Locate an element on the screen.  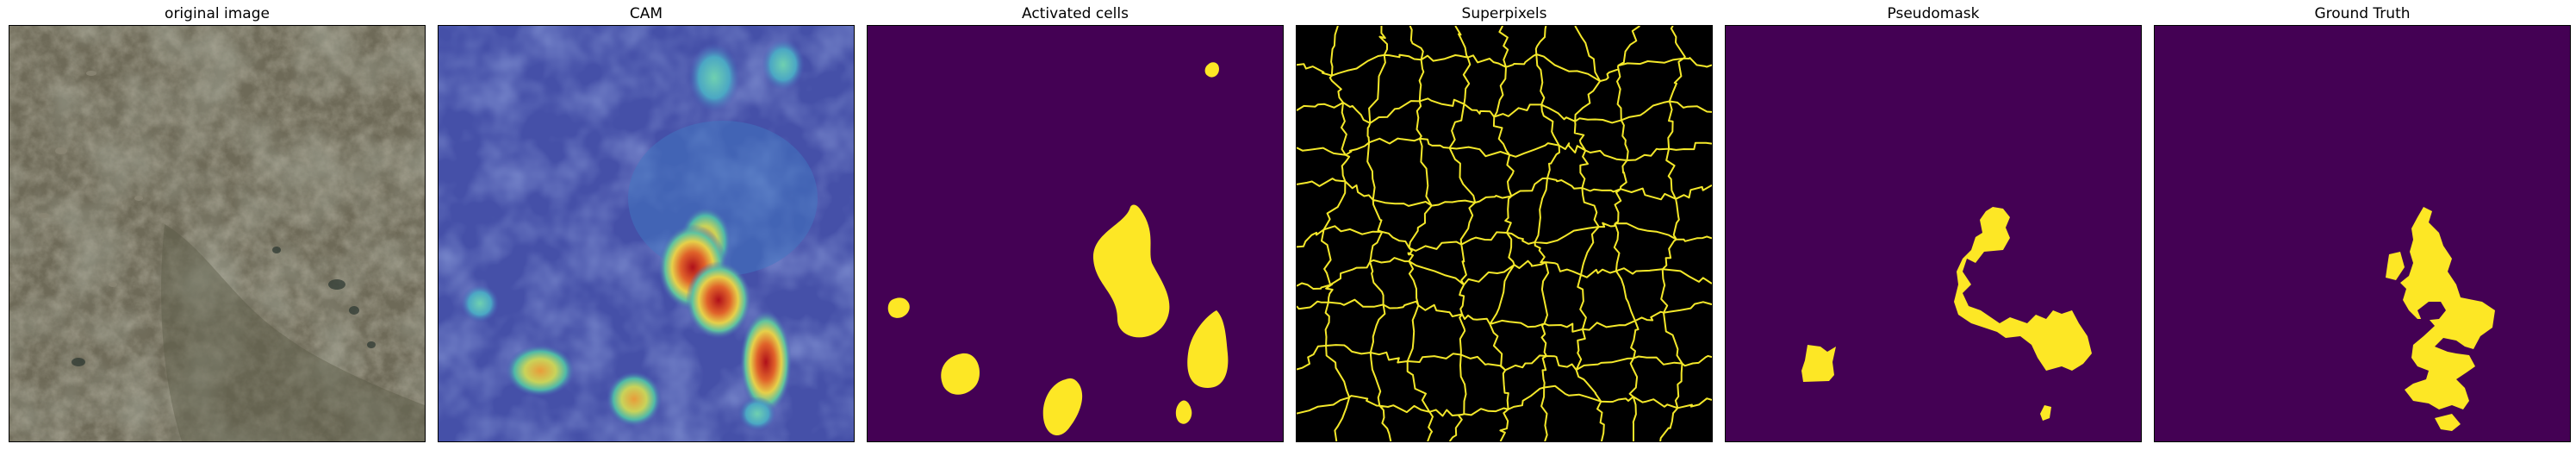
panel-title: Activated cells is located at coordinates (1076, 13).